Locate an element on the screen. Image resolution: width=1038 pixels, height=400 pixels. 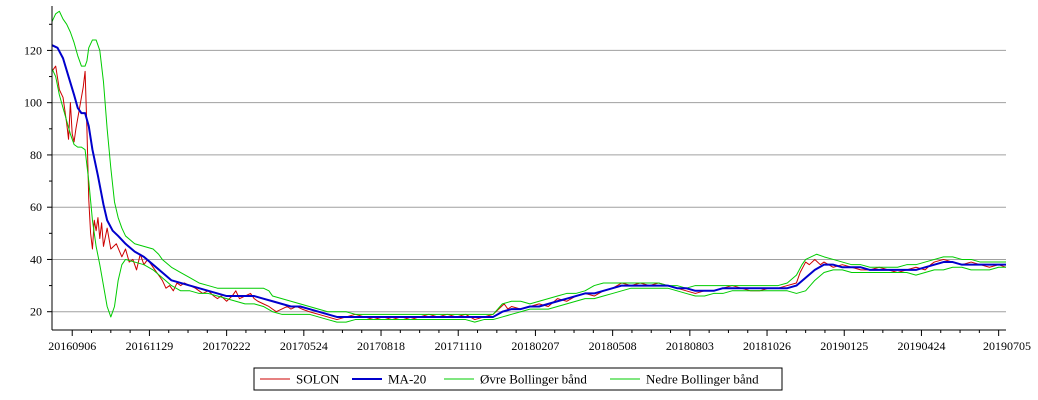
legend-label-2: Øvre Bollinger bånd is located at coordinates (533, 379).